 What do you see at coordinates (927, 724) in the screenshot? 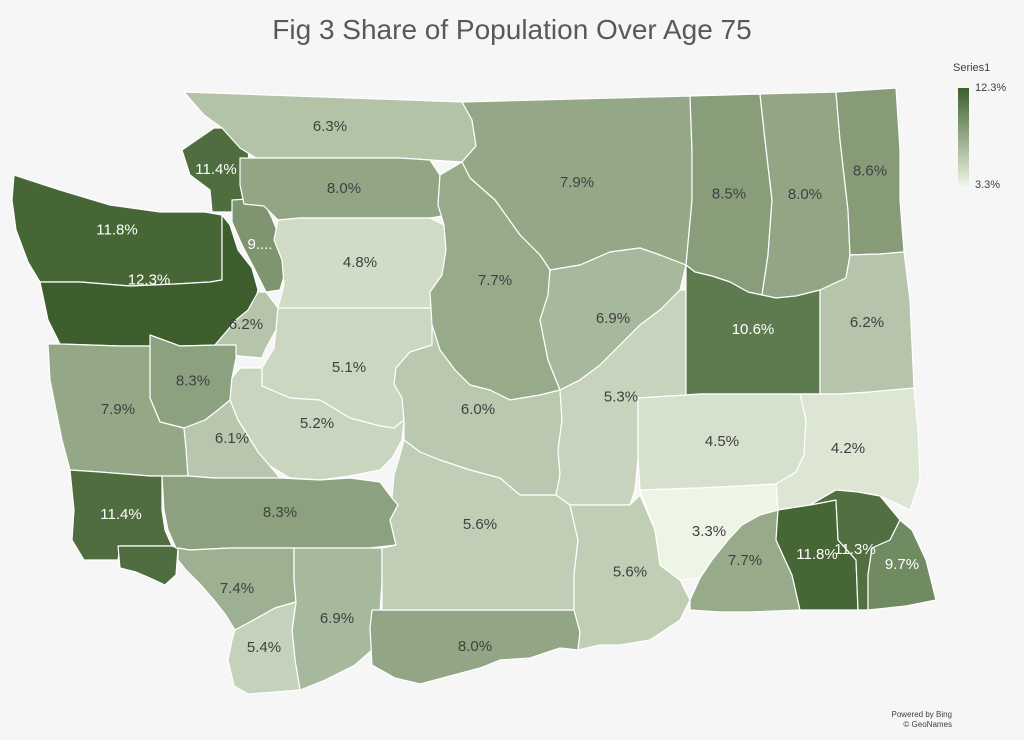
I see `credit-line-2: © GeoNames` at bounding box center [927, 724].